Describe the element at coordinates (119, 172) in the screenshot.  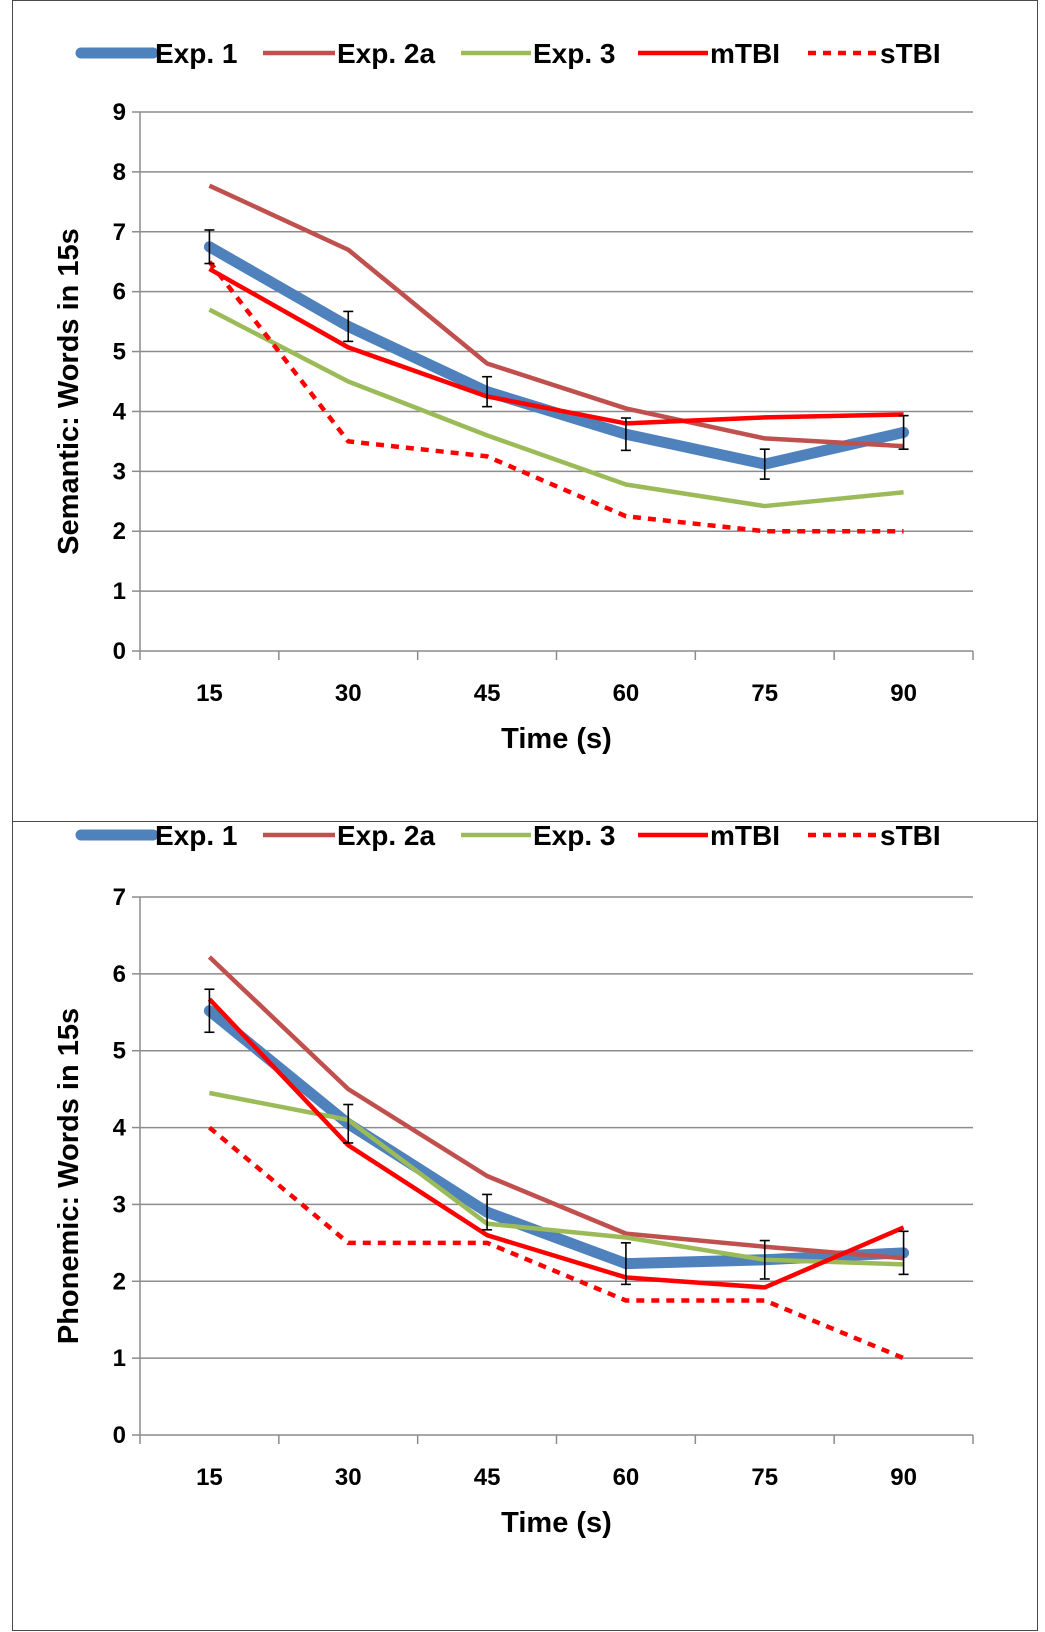
I see `y-tick-label: 8` at that location.